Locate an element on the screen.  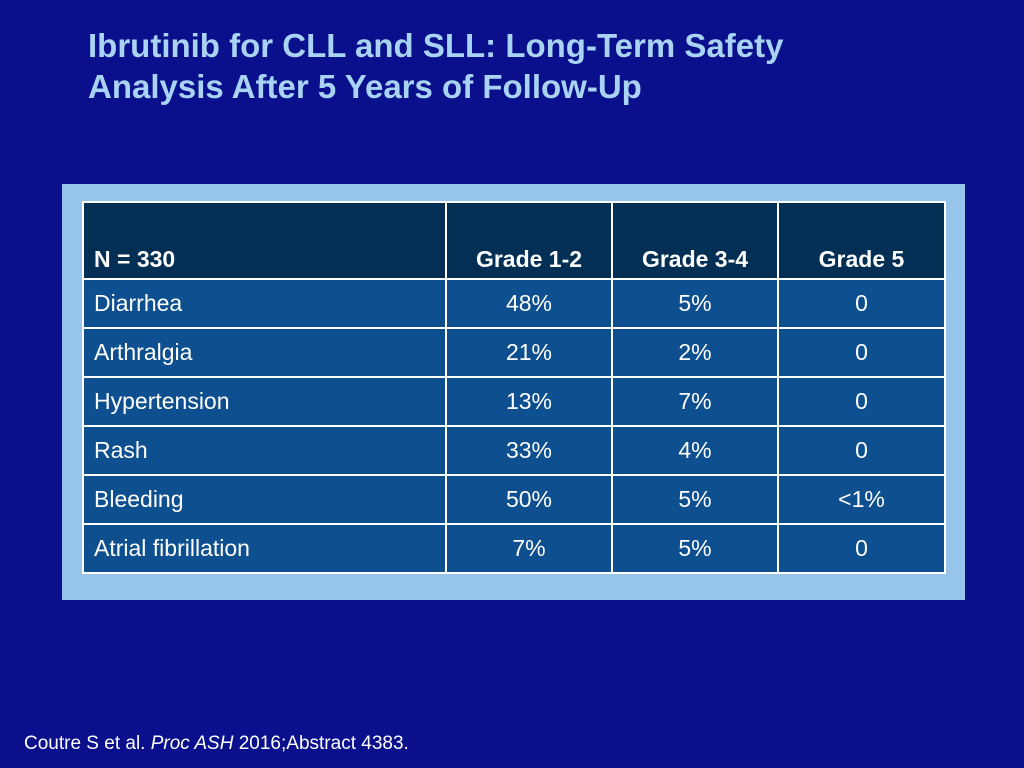
grade-1-2-value: 21% is located at coordinates (529, 352).